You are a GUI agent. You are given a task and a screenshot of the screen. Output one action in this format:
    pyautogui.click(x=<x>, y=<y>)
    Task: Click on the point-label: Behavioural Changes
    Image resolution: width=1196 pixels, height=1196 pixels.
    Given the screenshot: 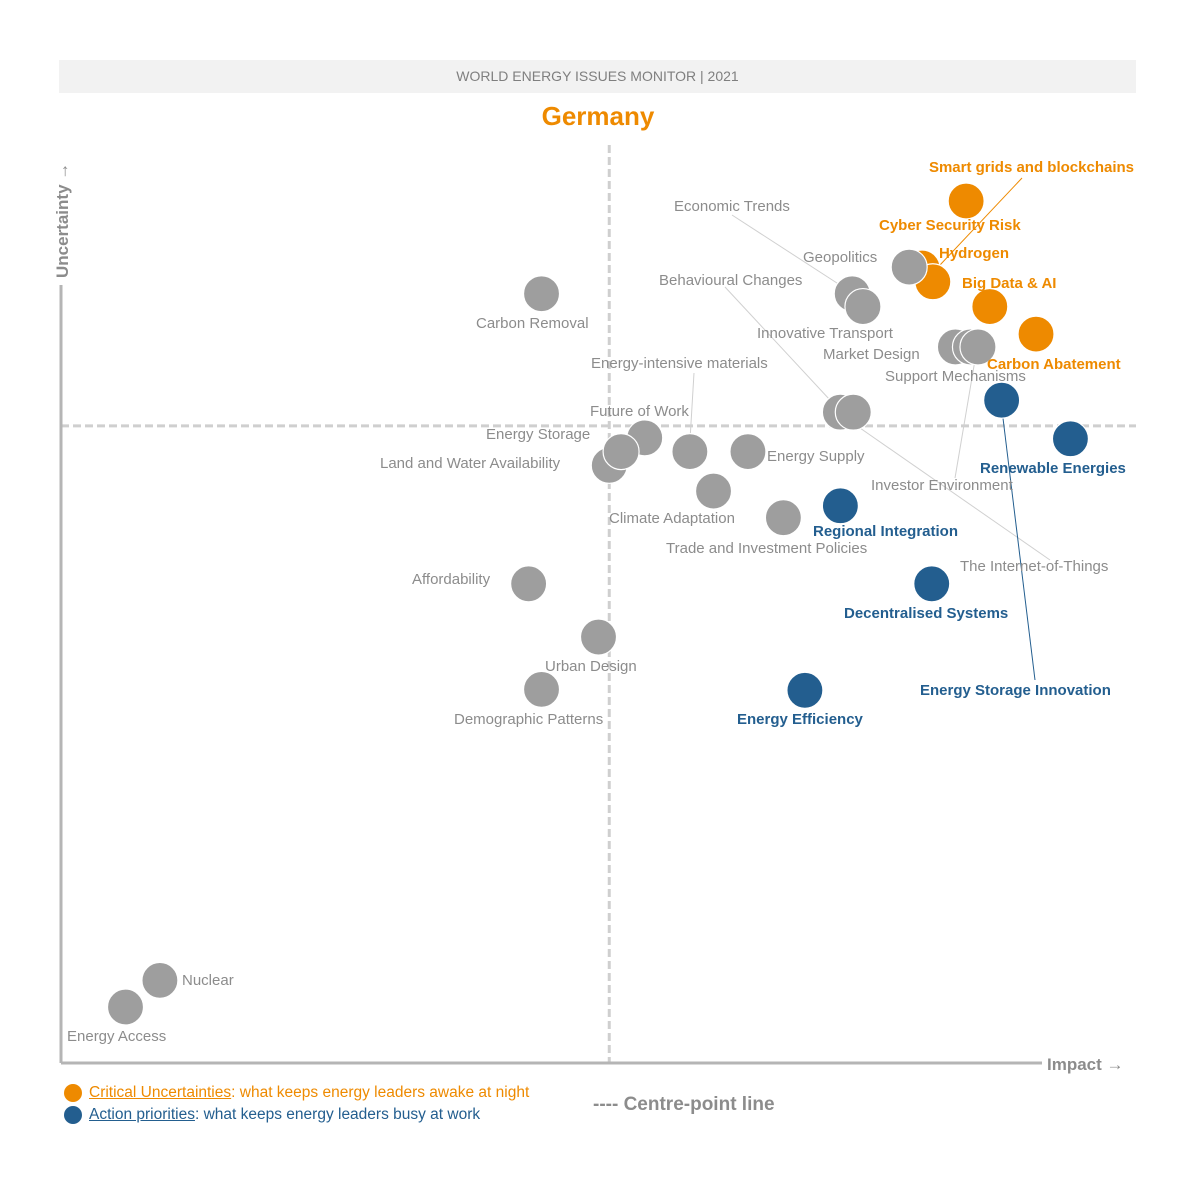 What is the action you would take?
    pyautogui.click(x=730, y=280)
    